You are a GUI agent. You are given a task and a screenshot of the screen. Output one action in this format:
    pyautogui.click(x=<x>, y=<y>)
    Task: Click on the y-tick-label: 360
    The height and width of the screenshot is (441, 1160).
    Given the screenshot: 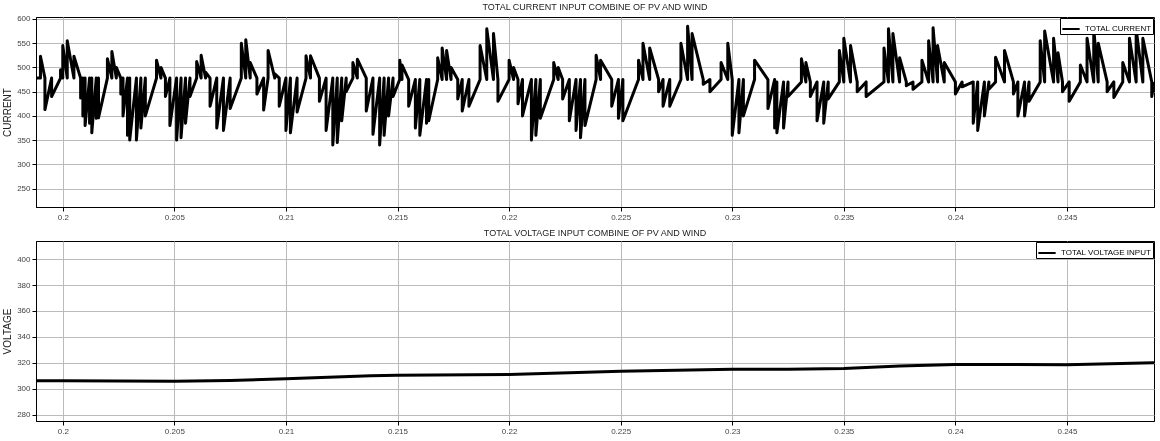 What is the action you would take?
    pyautogui.click(x=24, y=311)
    